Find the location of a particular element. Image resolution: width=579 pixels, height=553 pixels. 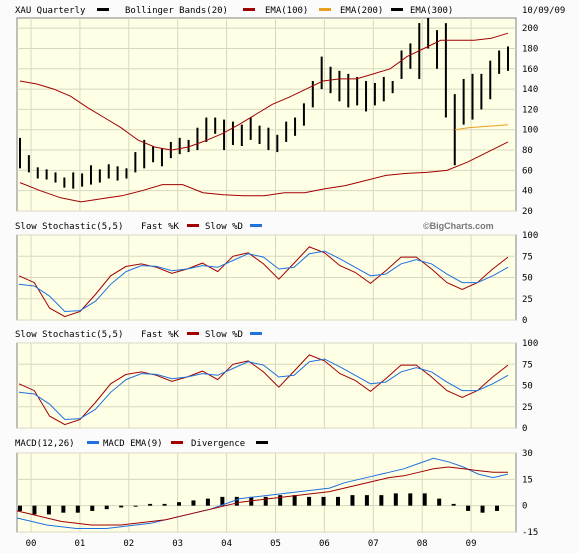

x-tick-label: 07 is located at coordinates (373, 544).